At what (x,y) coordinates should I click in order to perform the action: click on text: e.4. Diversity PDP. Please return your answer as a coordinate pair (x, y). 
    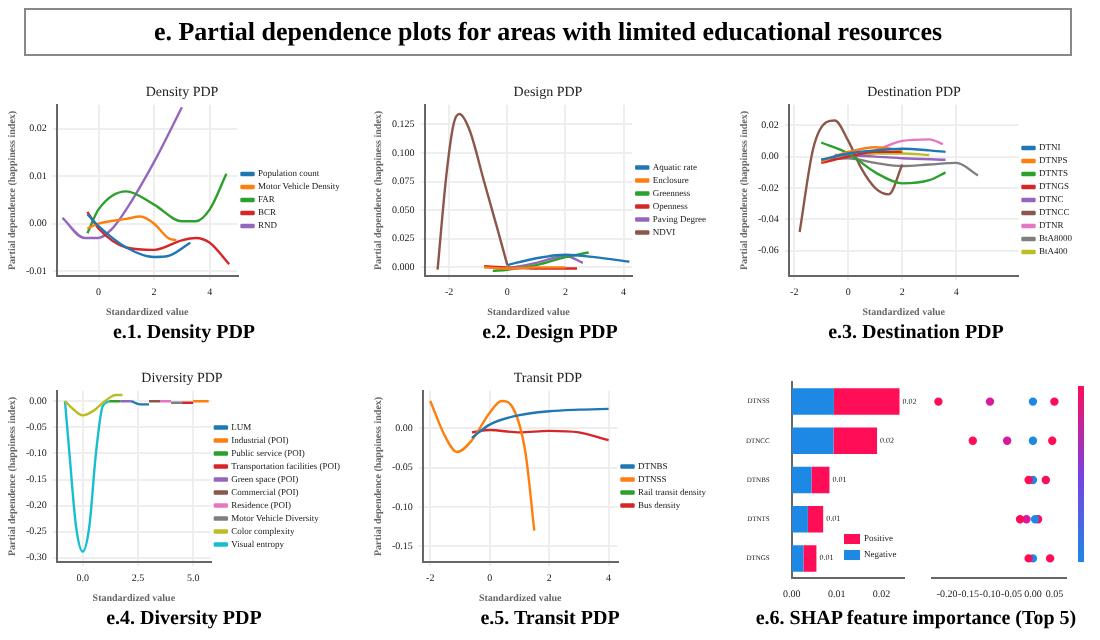
    Looking at the image, I should click on (184, 619).